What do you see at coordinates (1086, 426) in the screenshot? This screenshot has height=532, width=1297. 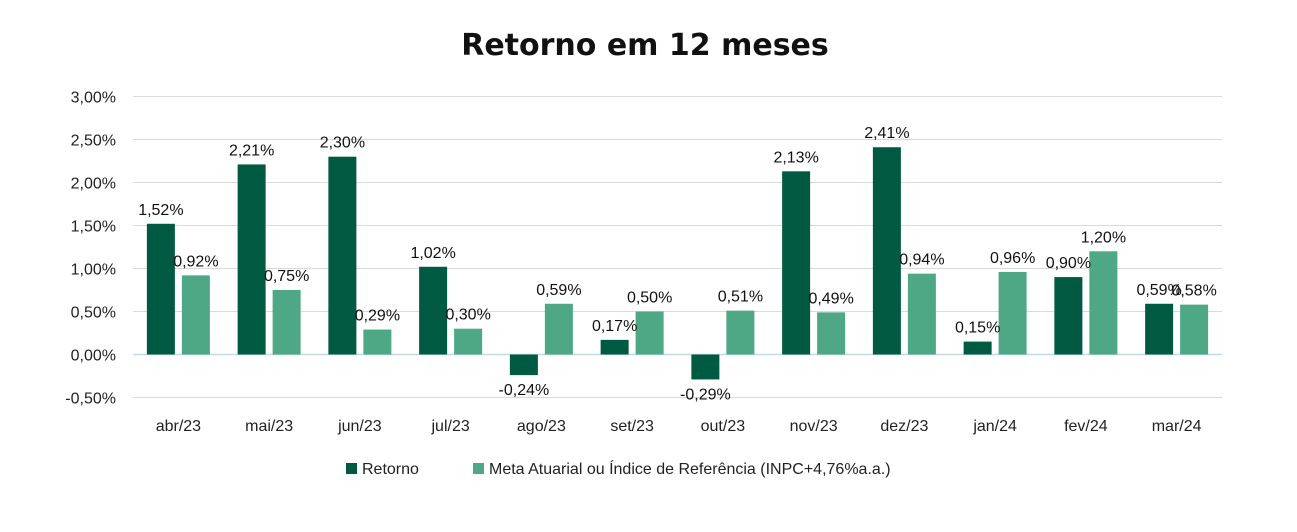 I see `x-tick-label: fev/24` at bounding box center [1086, 426].